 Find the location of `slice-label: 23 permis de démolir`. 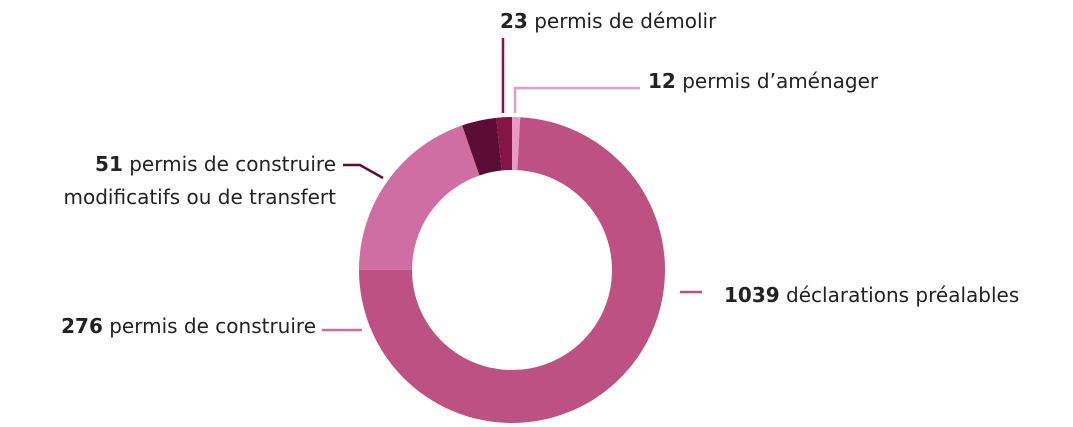

slice-label: 23 permis de démolir is located at coordinates (608, 21).